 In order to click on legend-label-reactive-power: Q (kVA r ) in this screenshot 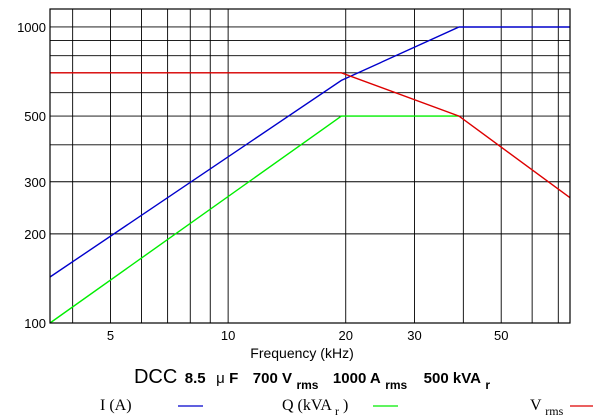, I will do `click(315, 408)`.